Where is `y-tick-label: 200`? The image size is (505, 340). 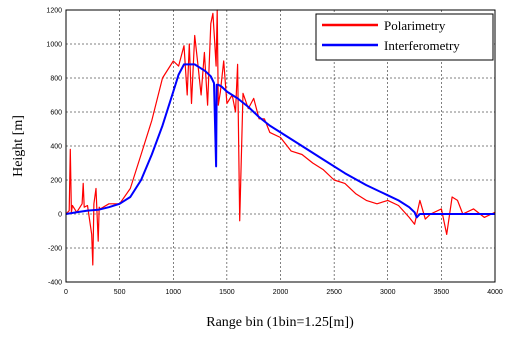
y-tick-label: 200 is located at coordinates (56, 181).